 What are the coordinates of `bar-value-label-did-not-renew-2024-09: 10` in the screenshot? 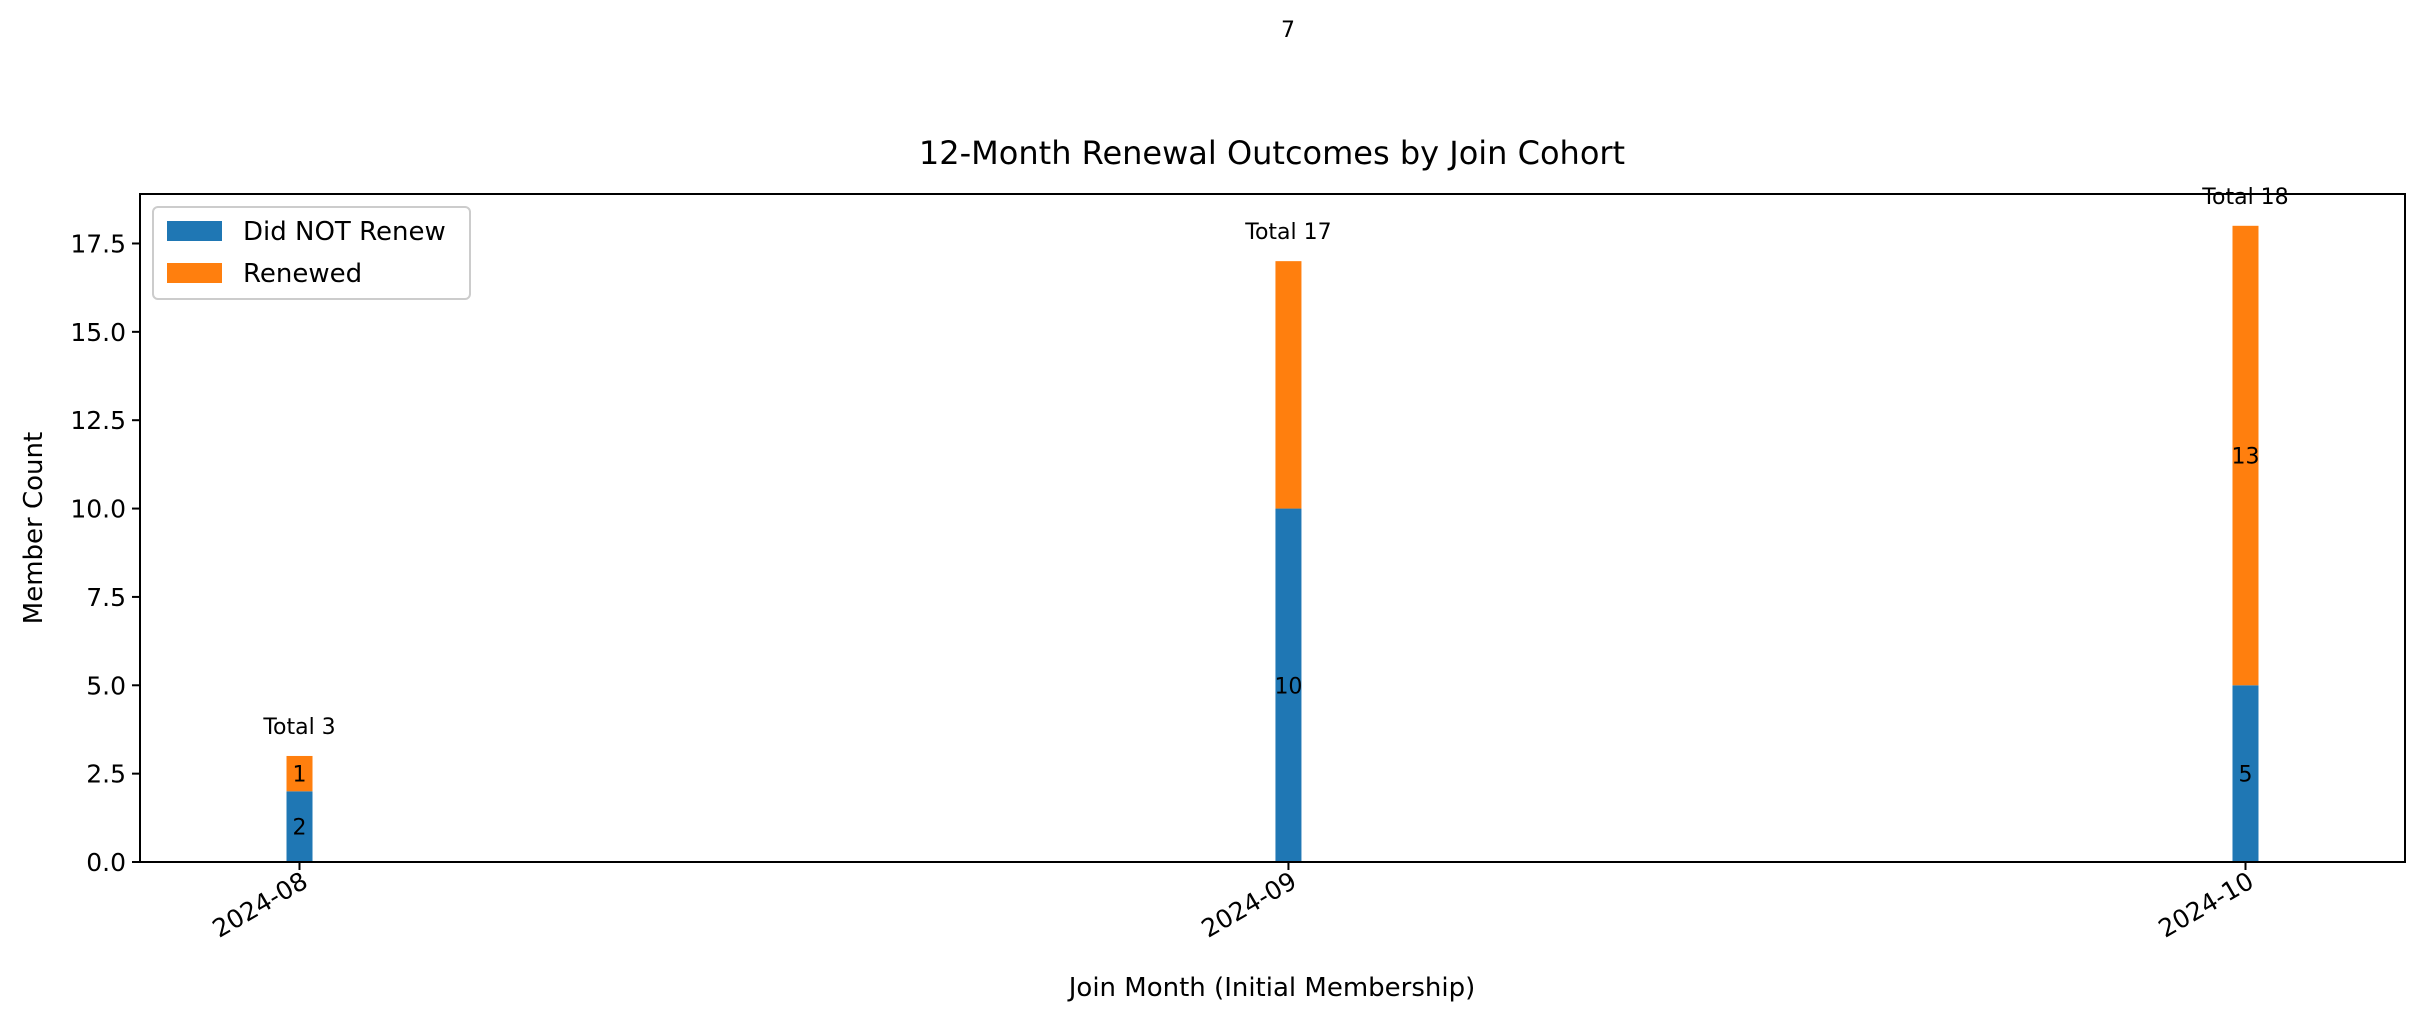 It's located at (1288, 686).